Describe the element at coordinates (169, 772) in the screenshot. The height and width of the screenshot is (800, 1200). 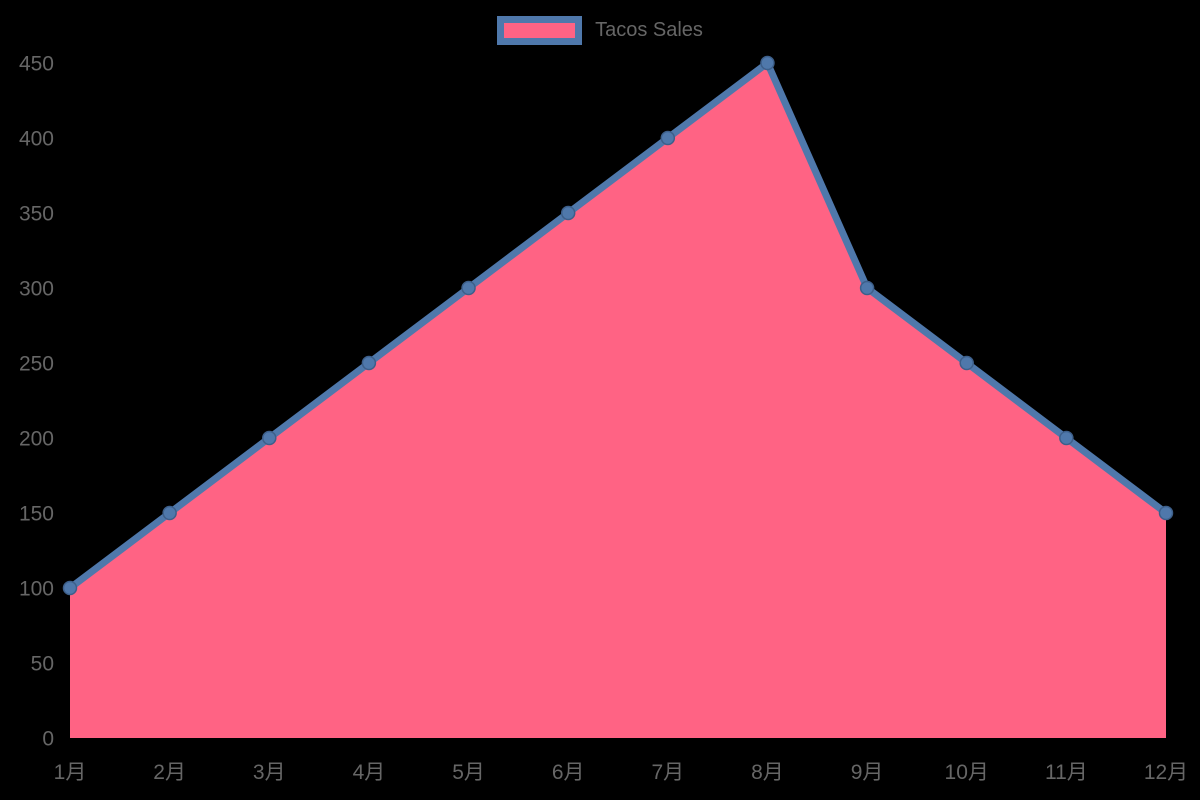
I see `x-tick-label: 2月` at that location.